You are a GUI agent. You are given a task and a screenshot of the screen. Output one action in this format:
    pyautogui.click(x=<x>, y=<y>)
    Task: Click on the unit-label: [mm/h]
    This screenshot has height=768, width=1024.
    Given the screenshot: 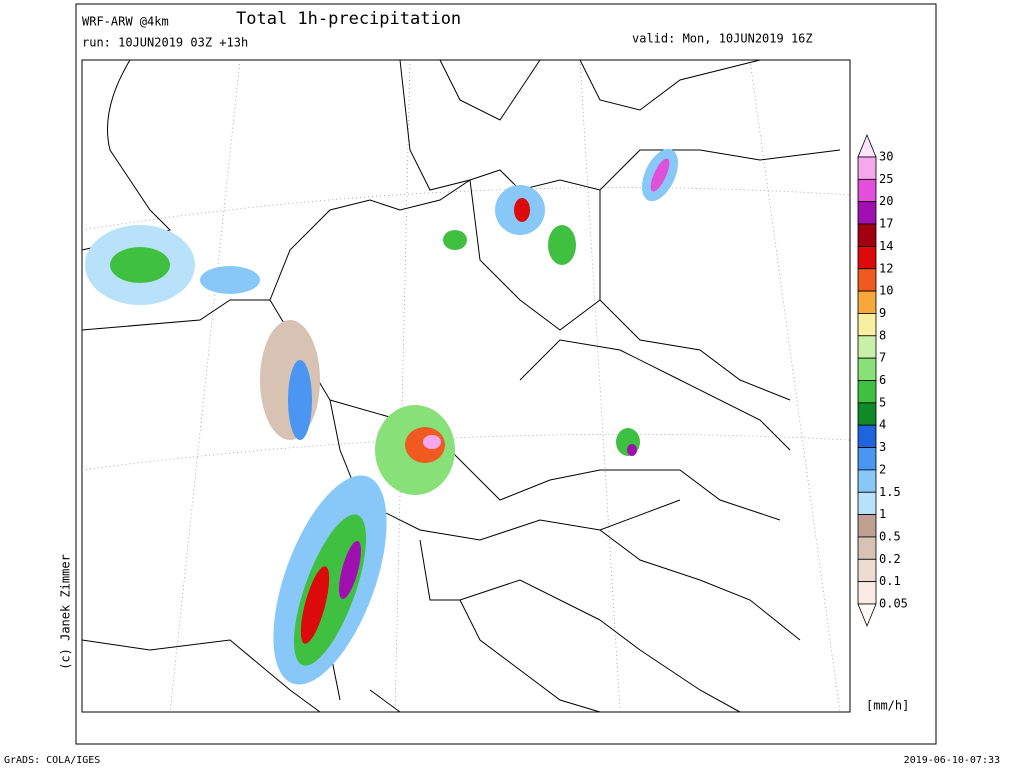 What is the action you would take?
    pyautogui.click(x=887, y=706)
    